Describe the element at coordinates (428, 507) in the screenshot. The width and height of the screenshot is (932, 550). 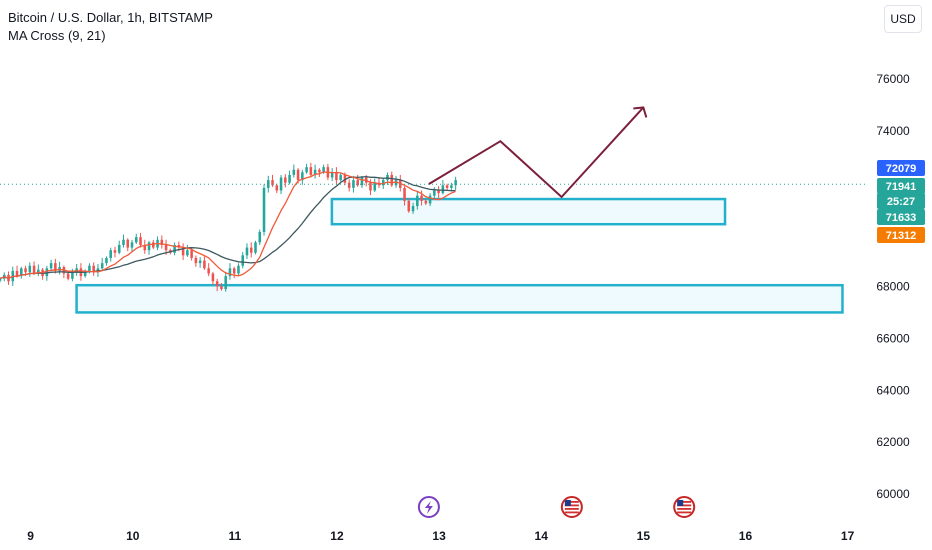
I see `lightning-glyph` at that location.